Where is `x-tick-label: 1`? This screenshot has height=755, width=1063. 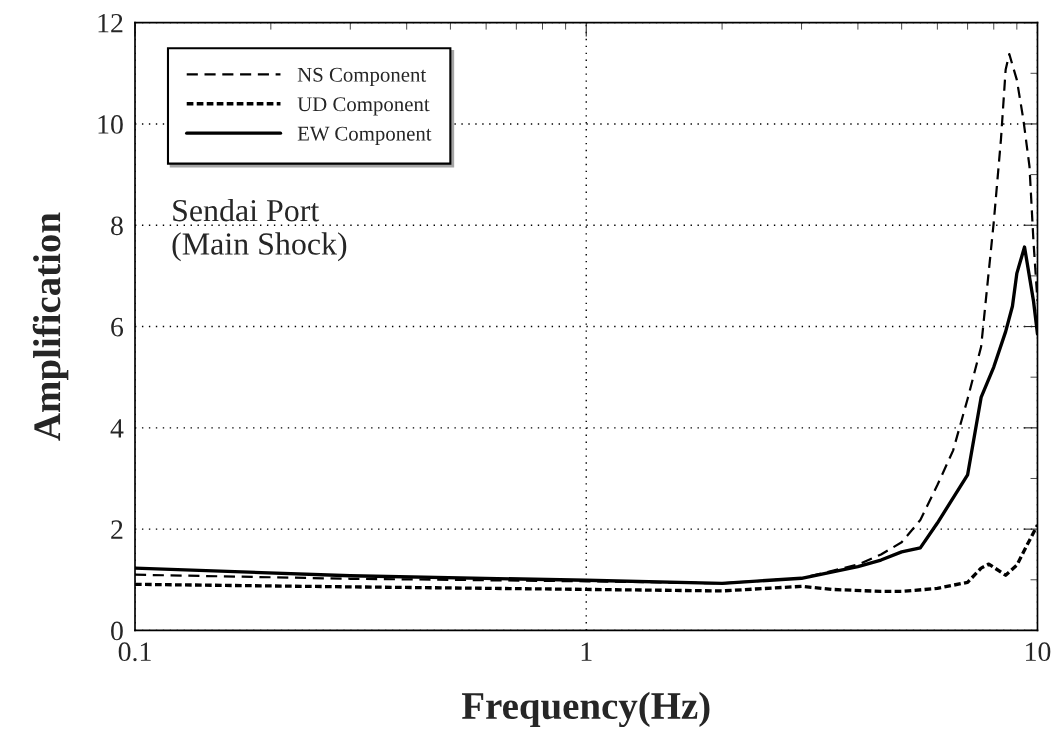
x-tick-label: 1 is located at coordinates (586, 651).